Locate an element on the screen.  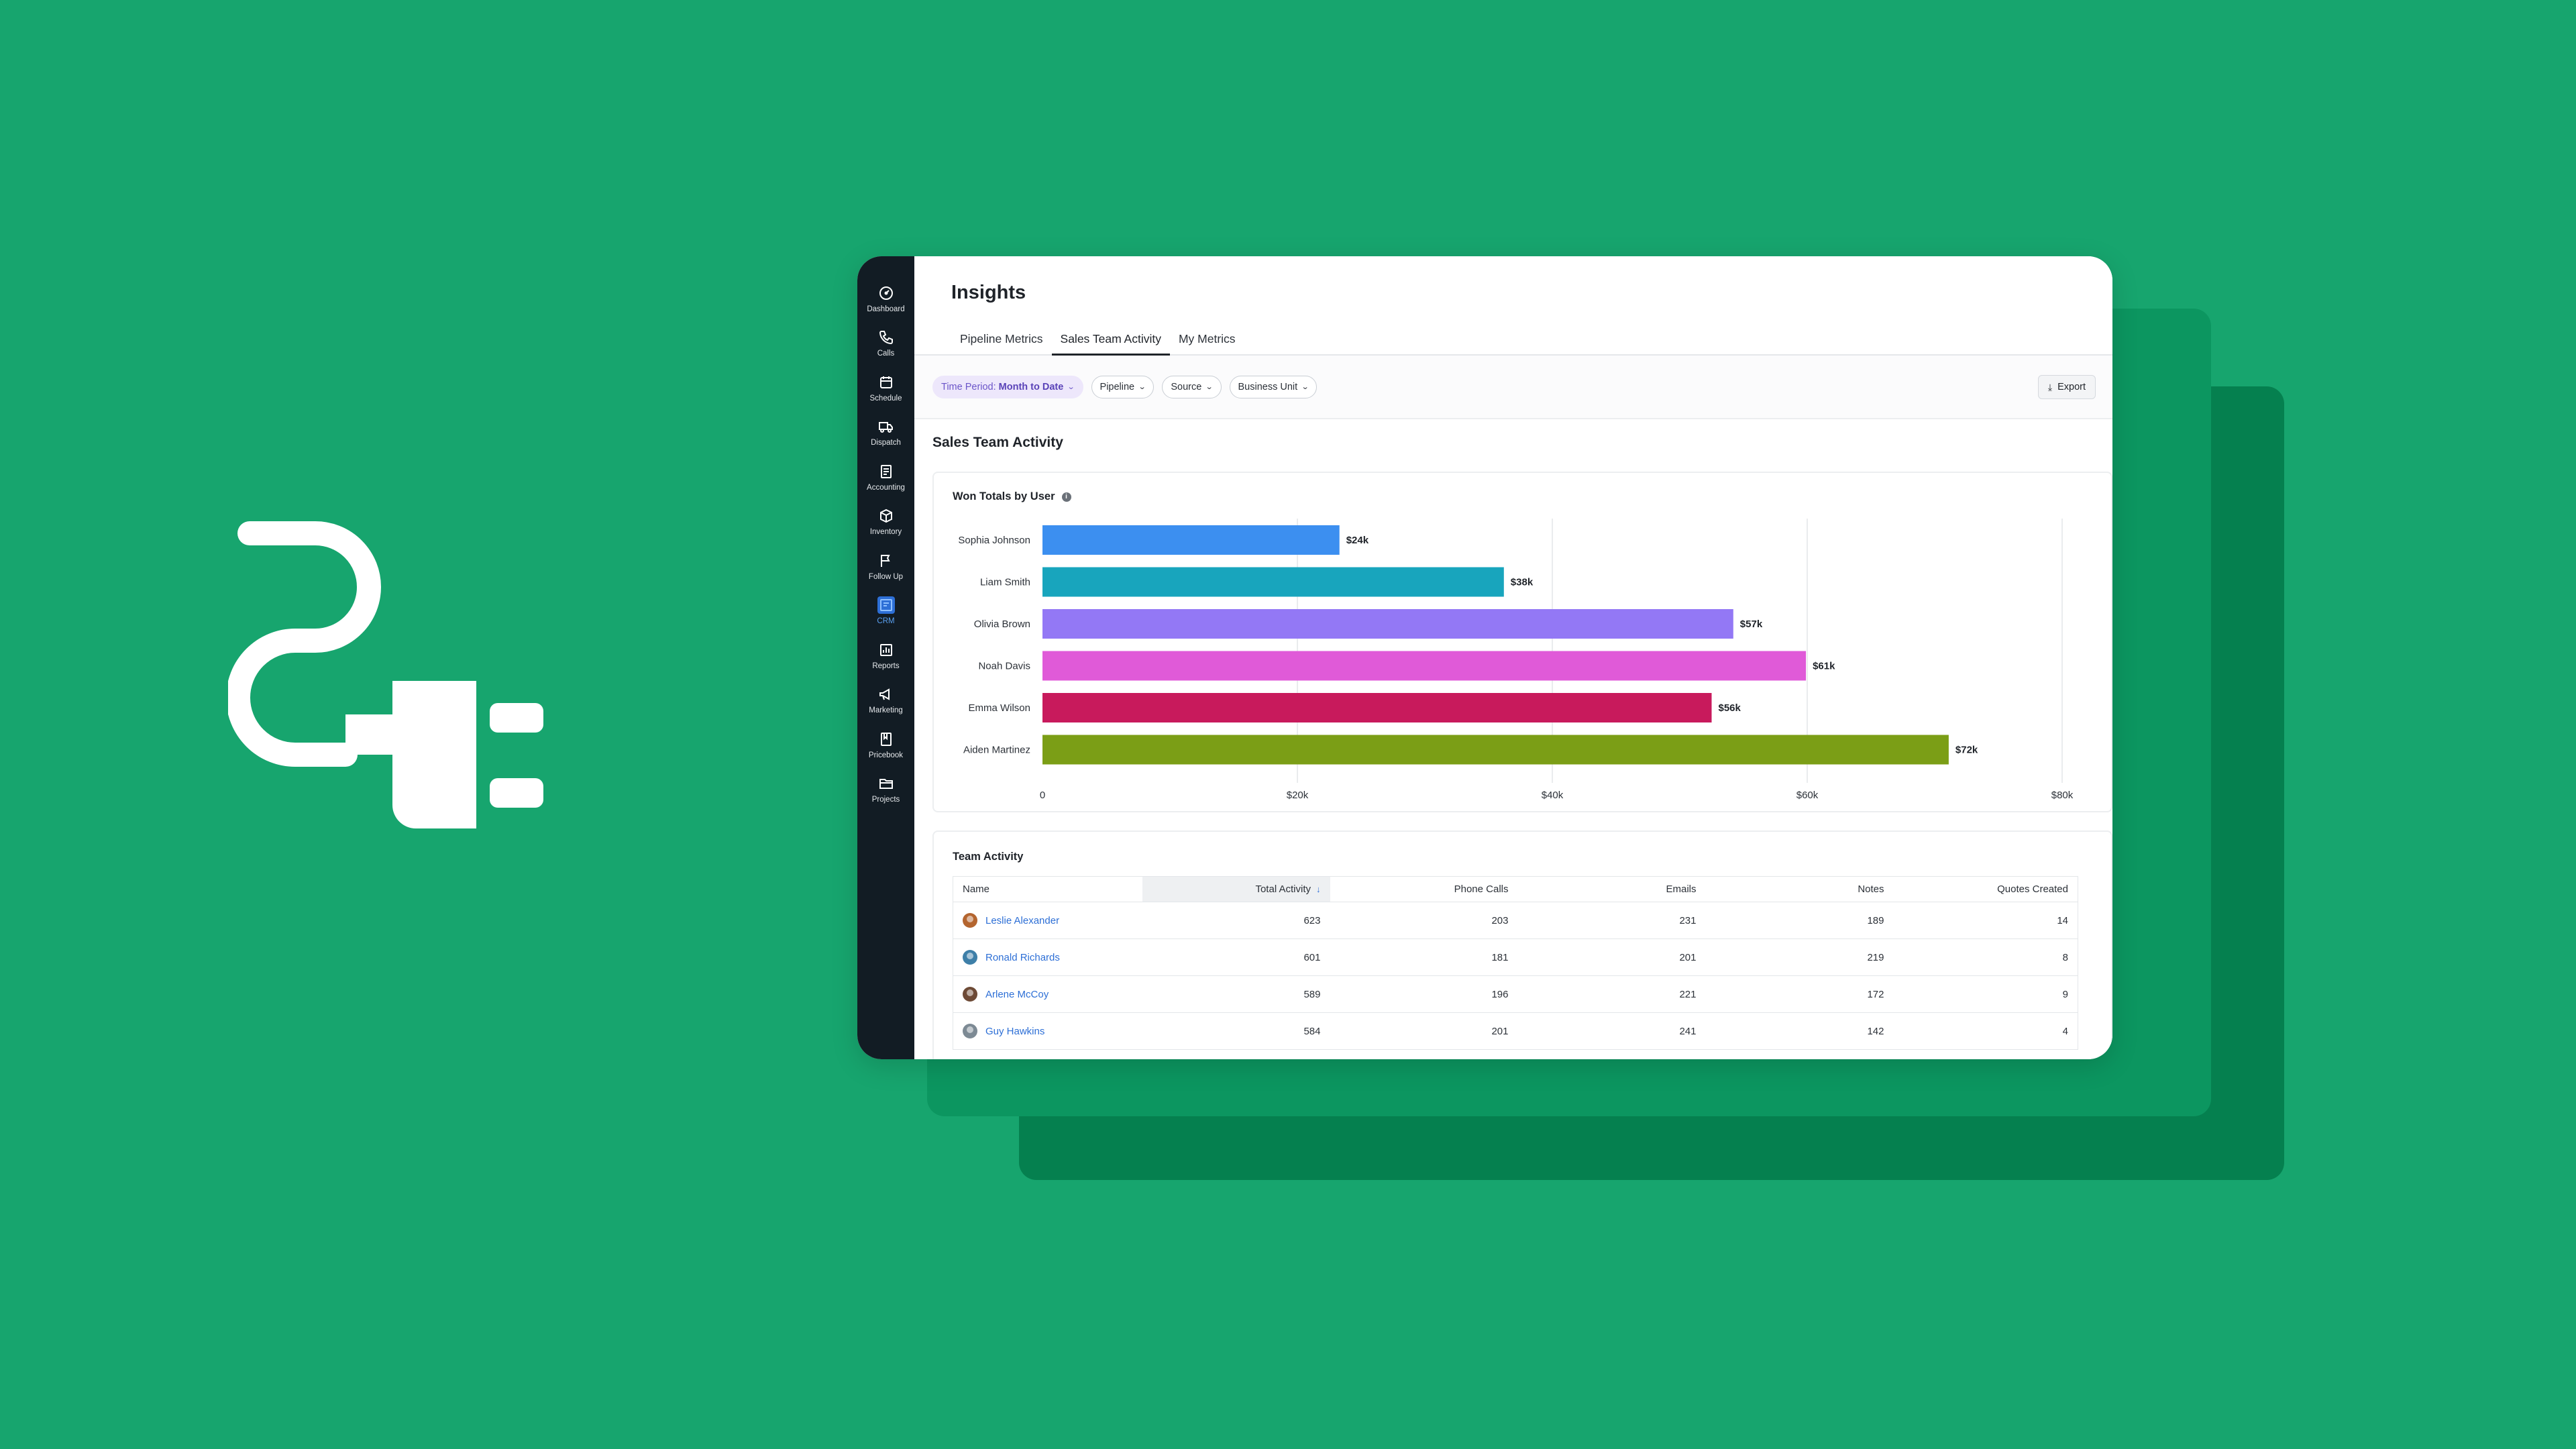
phone-icon is located at coordinates (886, 337).